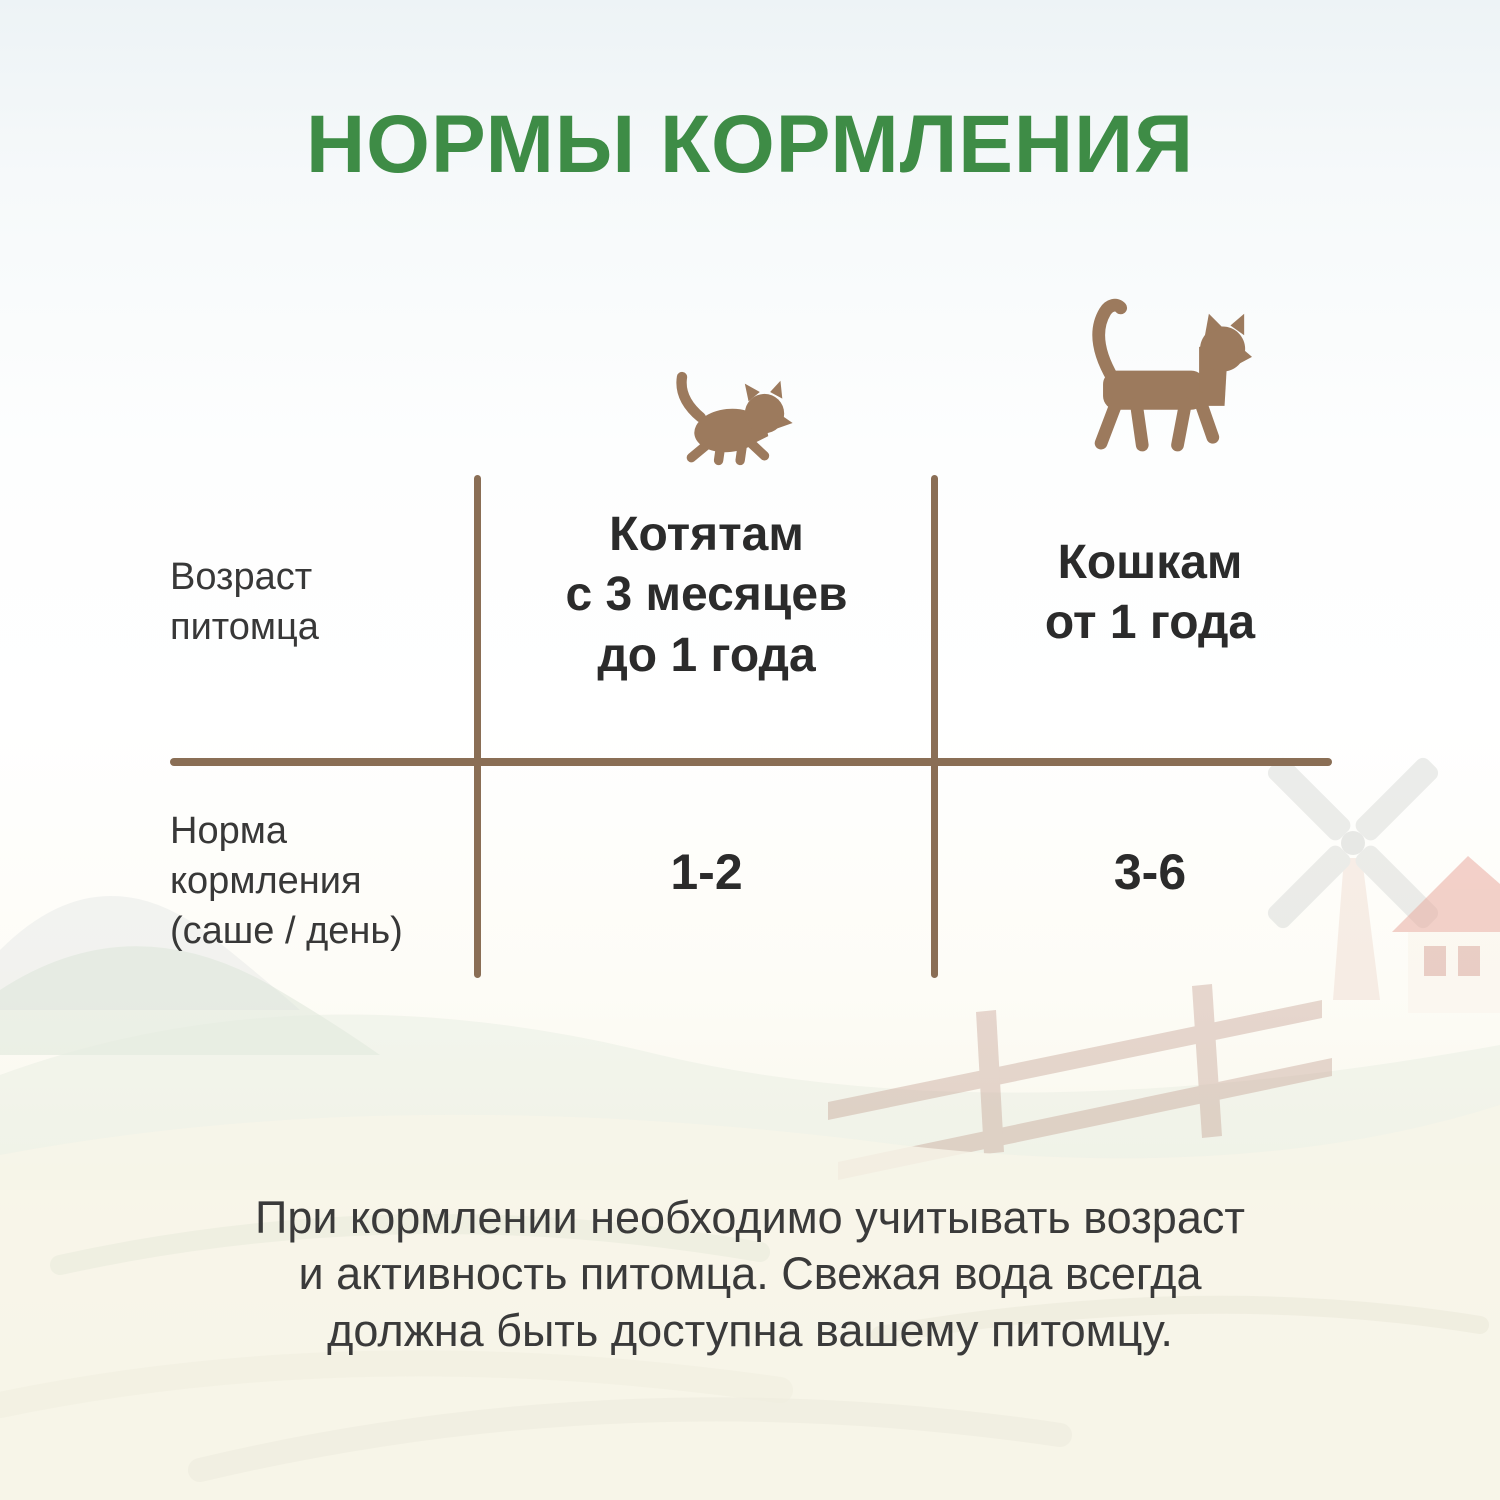 This screenshot has width=1500, height=1500. I want to click on row-label-feeding-rate: Норма кормления (саше / день), so click(286, 881).